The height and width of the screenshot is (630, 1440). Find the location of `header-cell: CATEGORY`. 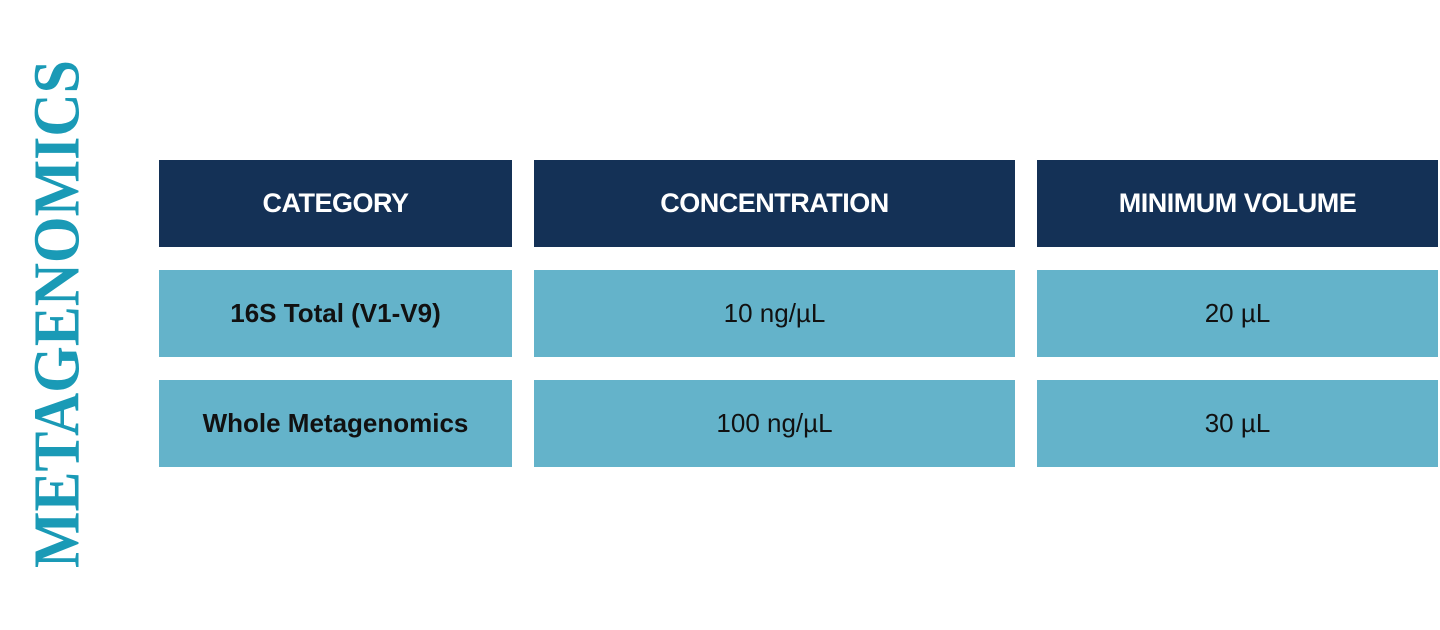

header-cell: CATEGORY is located at coordinates (335, 203).